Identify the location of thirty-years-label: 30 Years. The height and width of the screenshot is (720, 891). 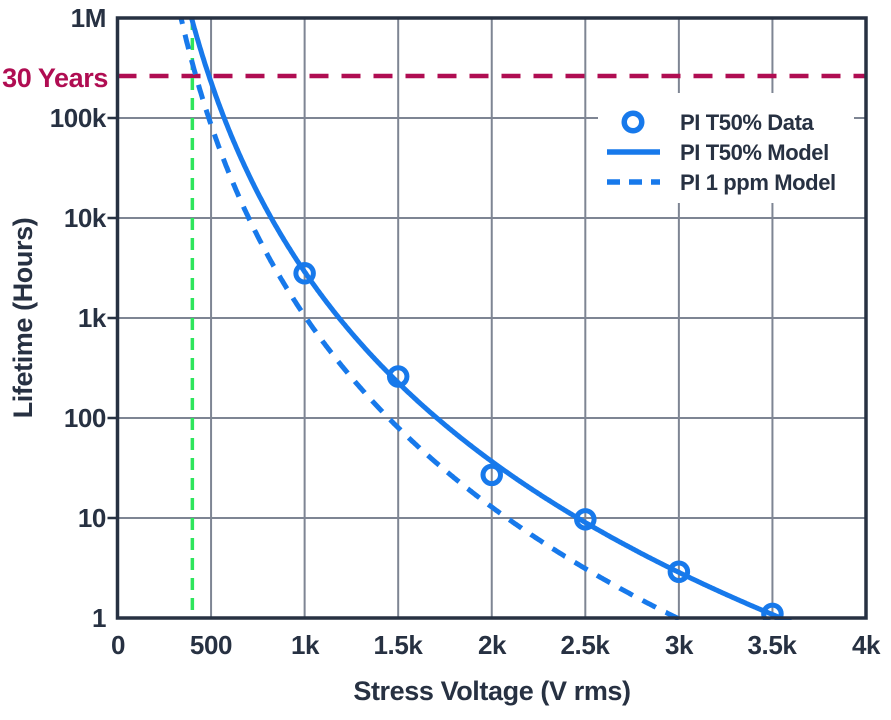
(55, 78).